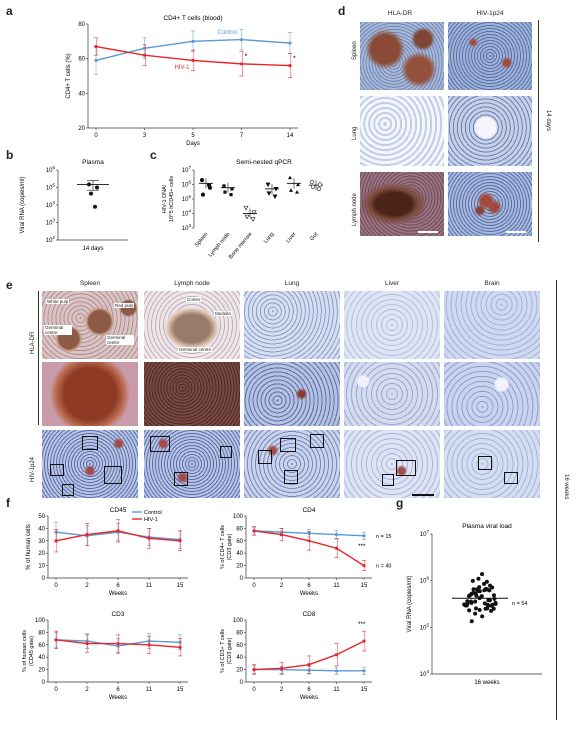 The image size is (578, 731). I want to click on e-node-label-gc: Germinal centre, so click(195, 349).